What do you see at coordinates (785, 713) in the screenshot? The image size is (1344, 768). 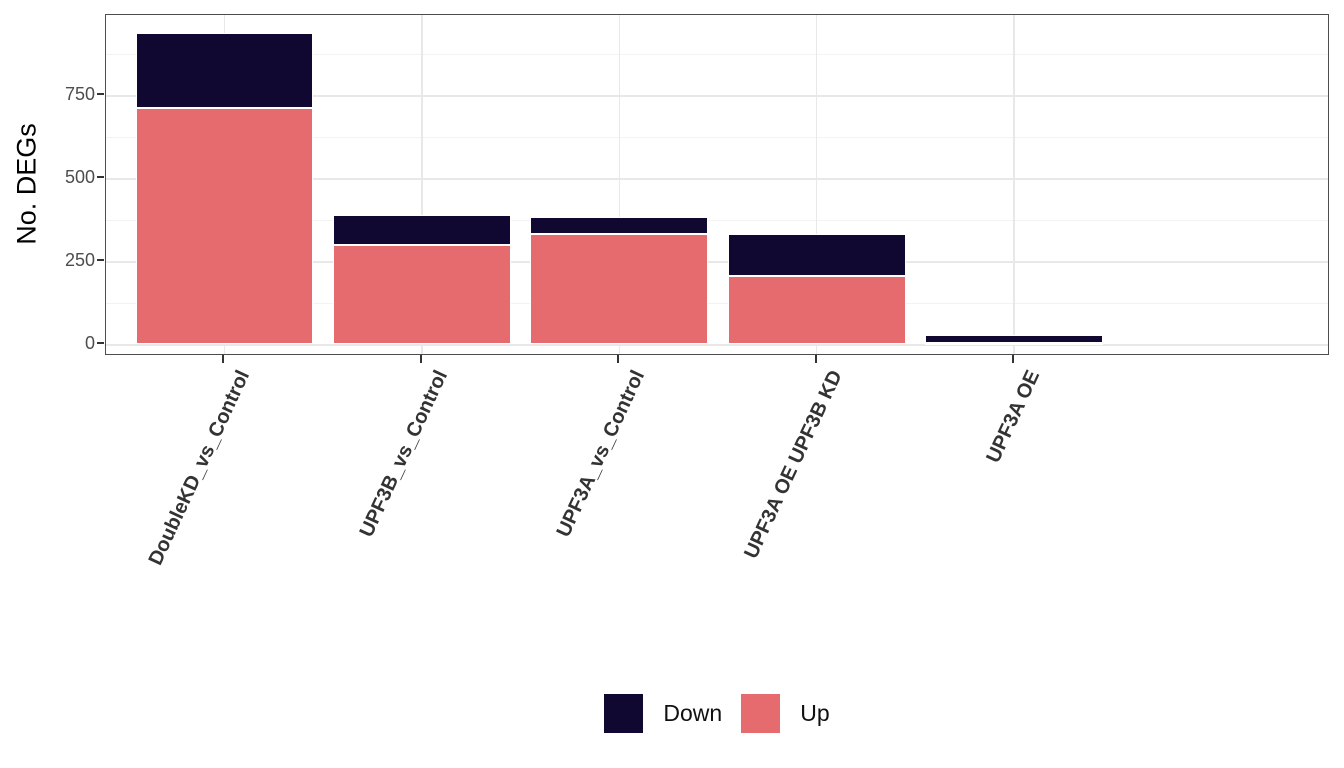 I see `legend-item: Up` at bounding box center [785, 713].